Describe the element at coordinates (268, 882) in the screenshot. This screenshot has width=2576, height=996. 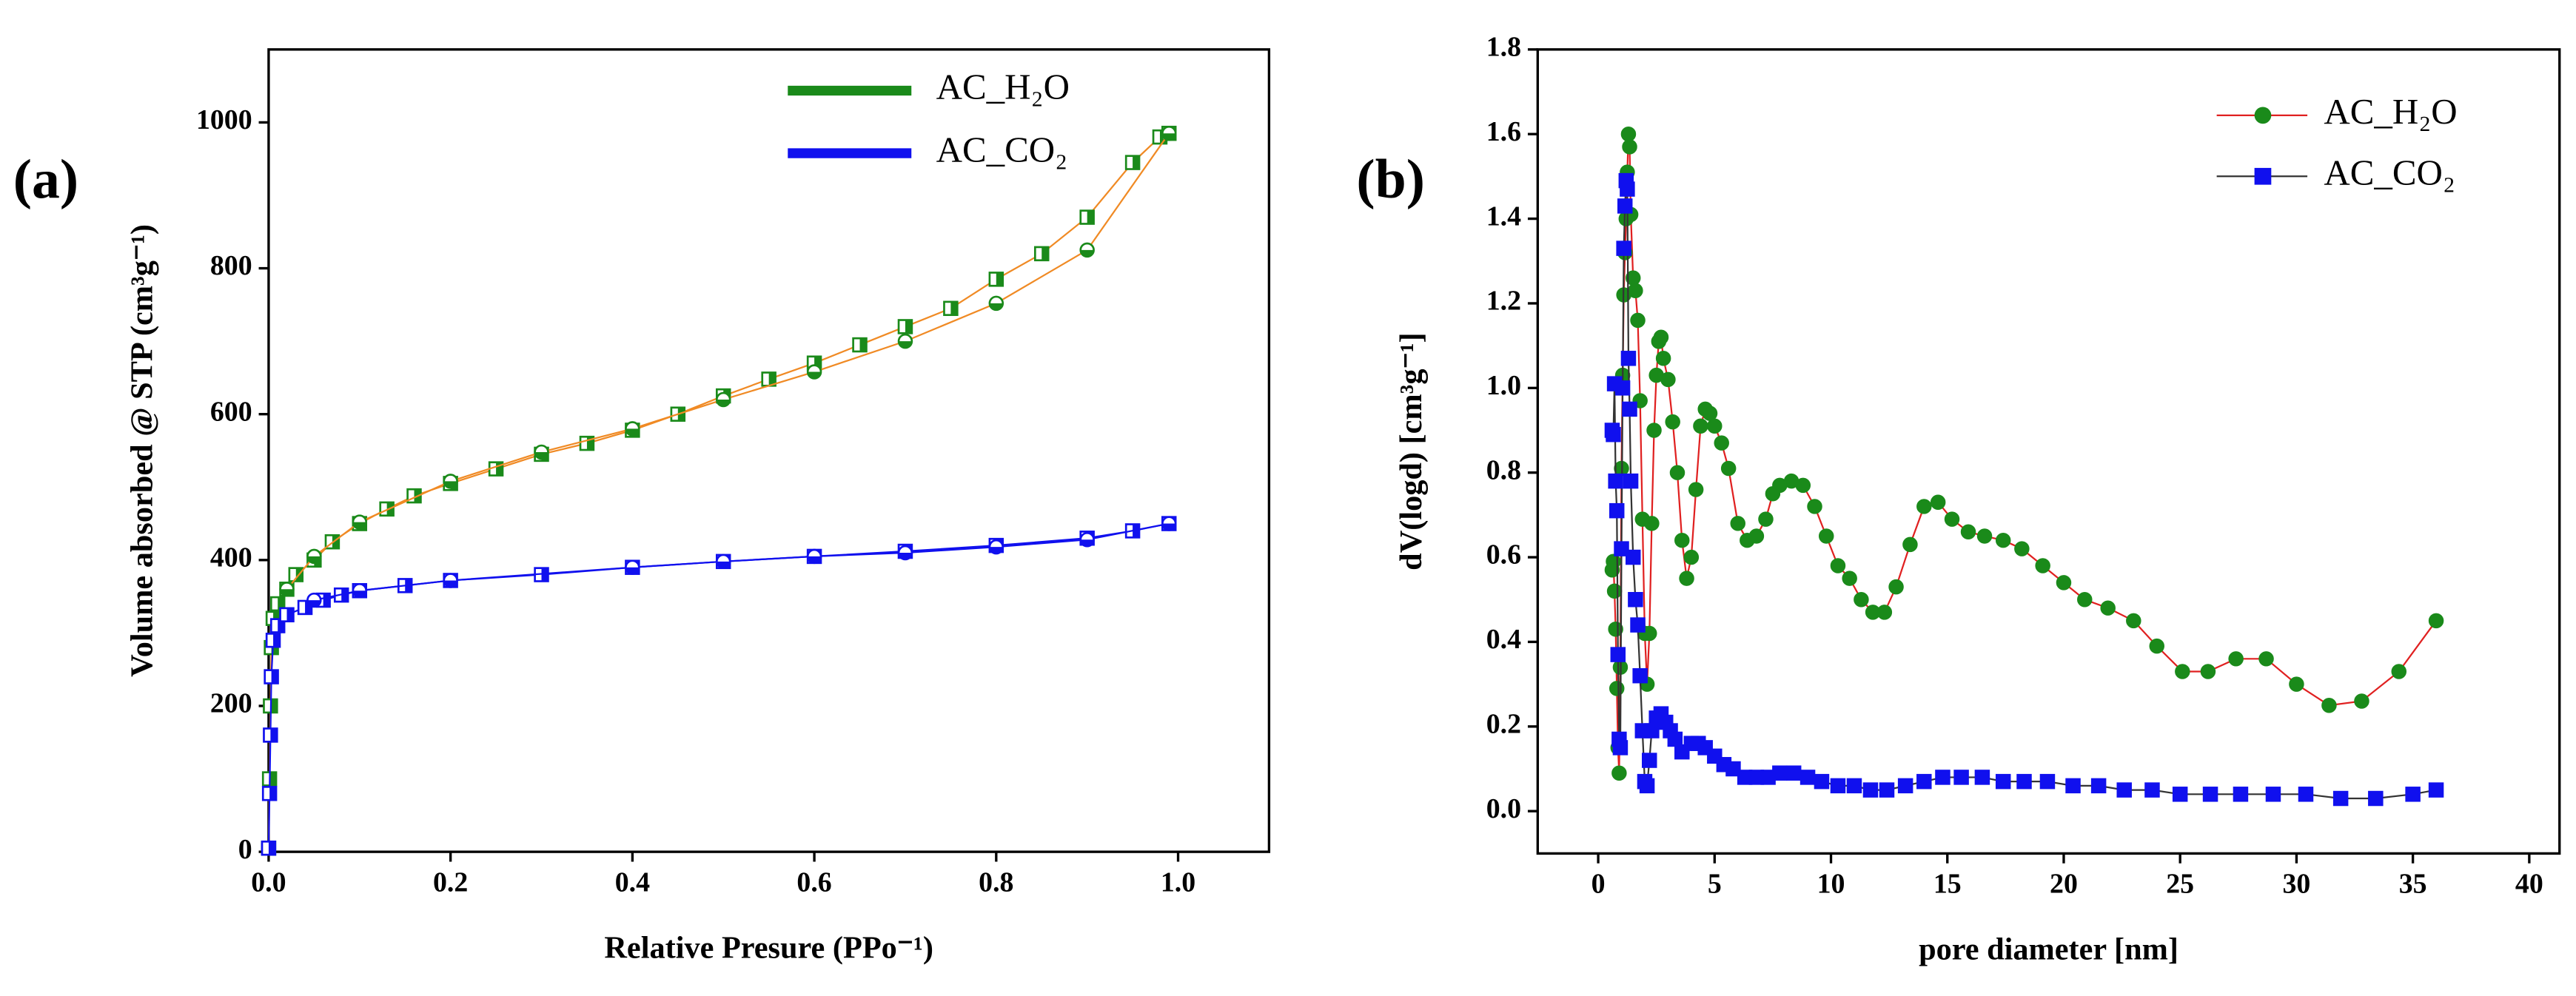
I see `x-tick-label: 0.0` at that location.